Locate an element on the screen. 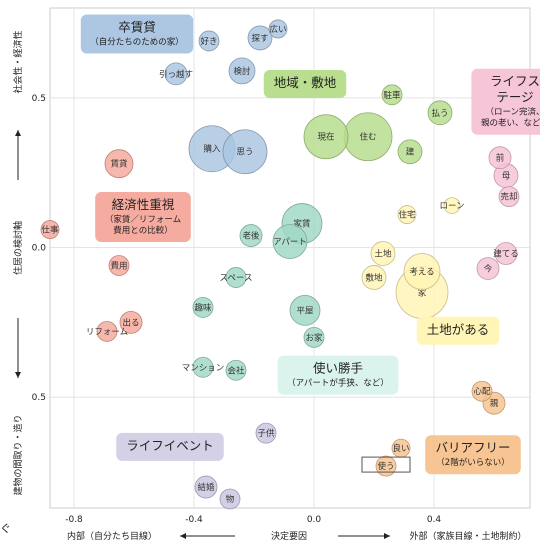 This screenshot has width=540, height=543. bubble-label: 購入 is located at coordinates (212, 149).